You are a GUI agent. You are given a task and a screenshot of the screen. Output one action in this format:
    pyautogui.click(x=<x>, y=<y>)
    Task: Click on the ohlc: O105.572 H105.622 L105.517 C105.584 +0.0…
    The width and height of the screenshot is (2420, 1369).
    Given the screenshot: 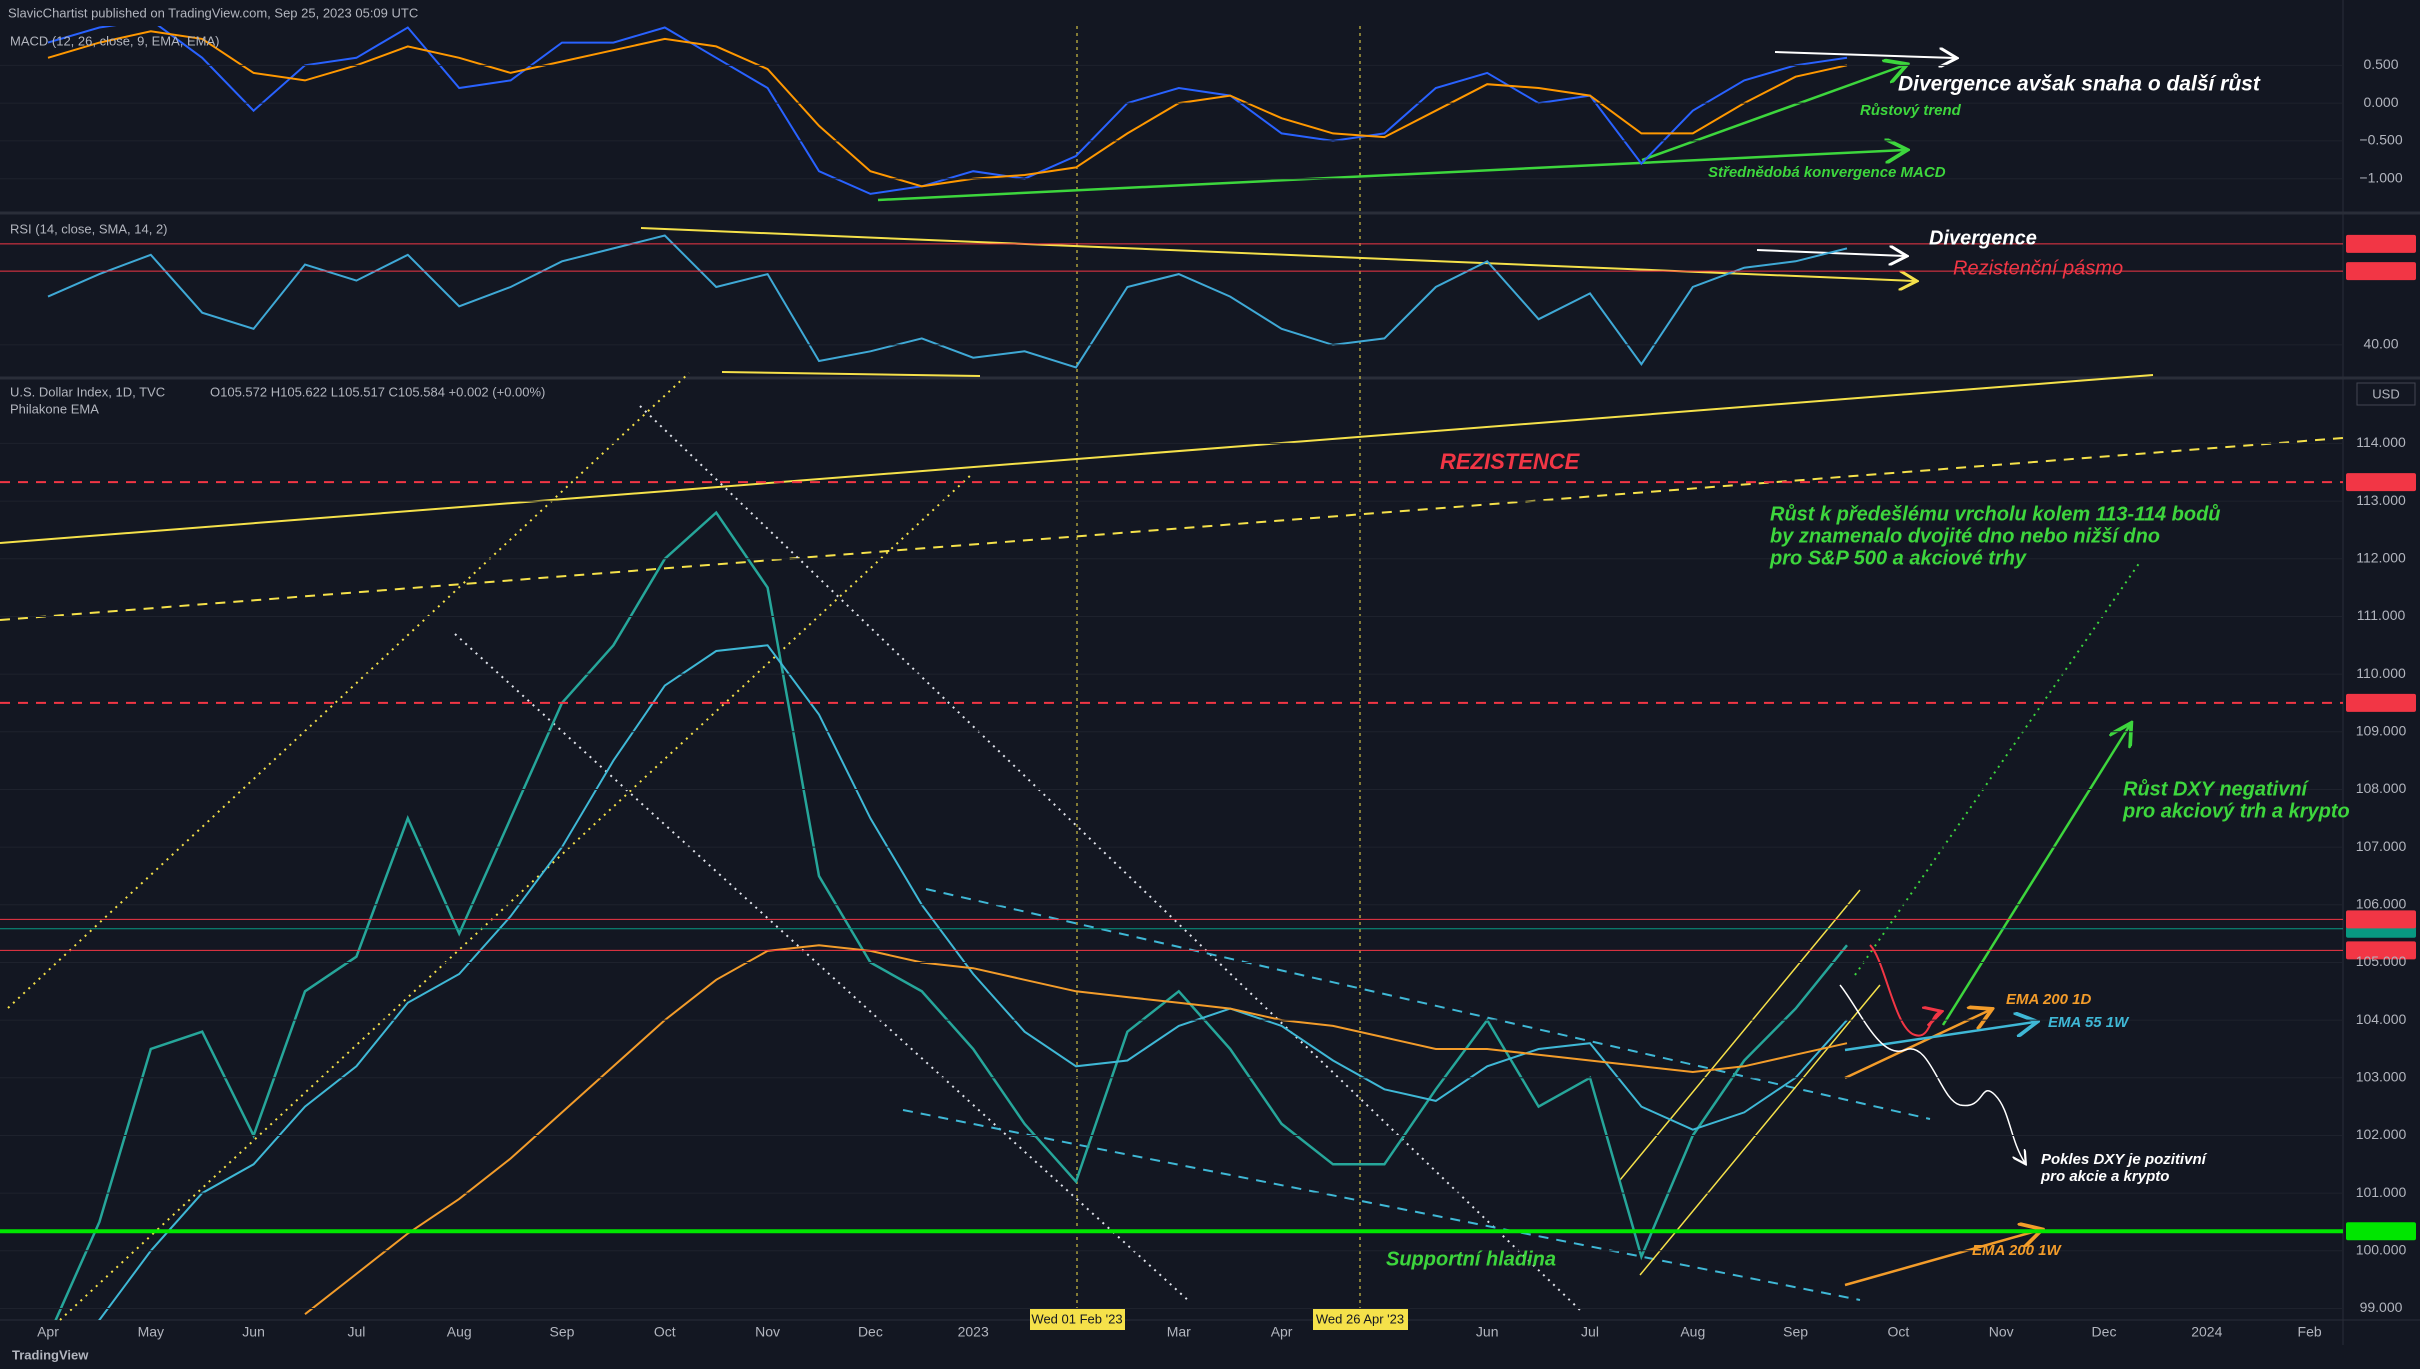 What is the action you would take?
    pyautogui.click(x=377, y=391)
    